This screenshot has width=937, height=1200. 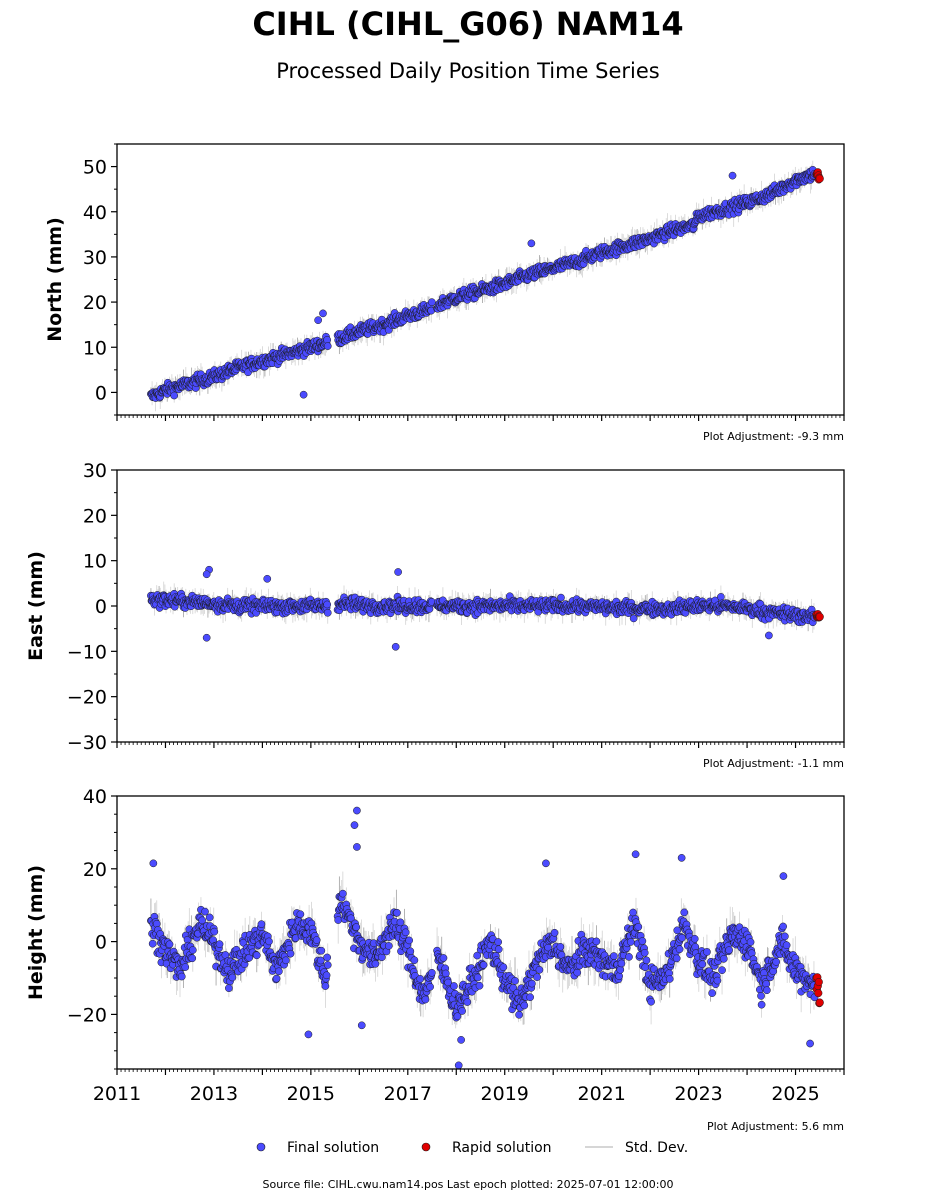 I want to click on chart-title: CIHL (CIHL_G06) NAM14, so click(x=467, y=24).